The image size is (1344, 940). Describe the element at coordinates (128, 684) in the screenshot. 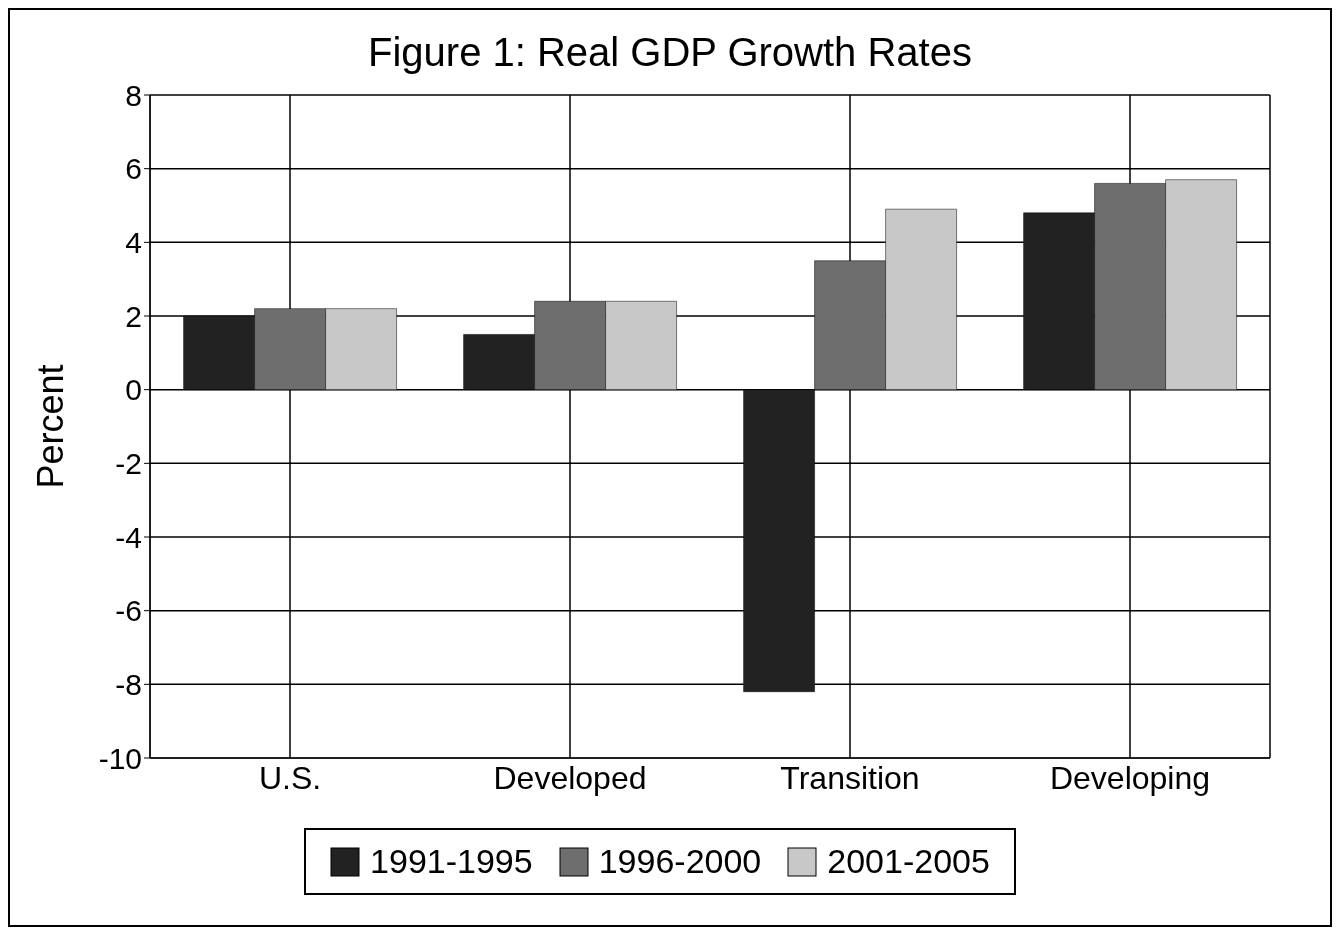

I see `y-tick-label: -8` at that location.